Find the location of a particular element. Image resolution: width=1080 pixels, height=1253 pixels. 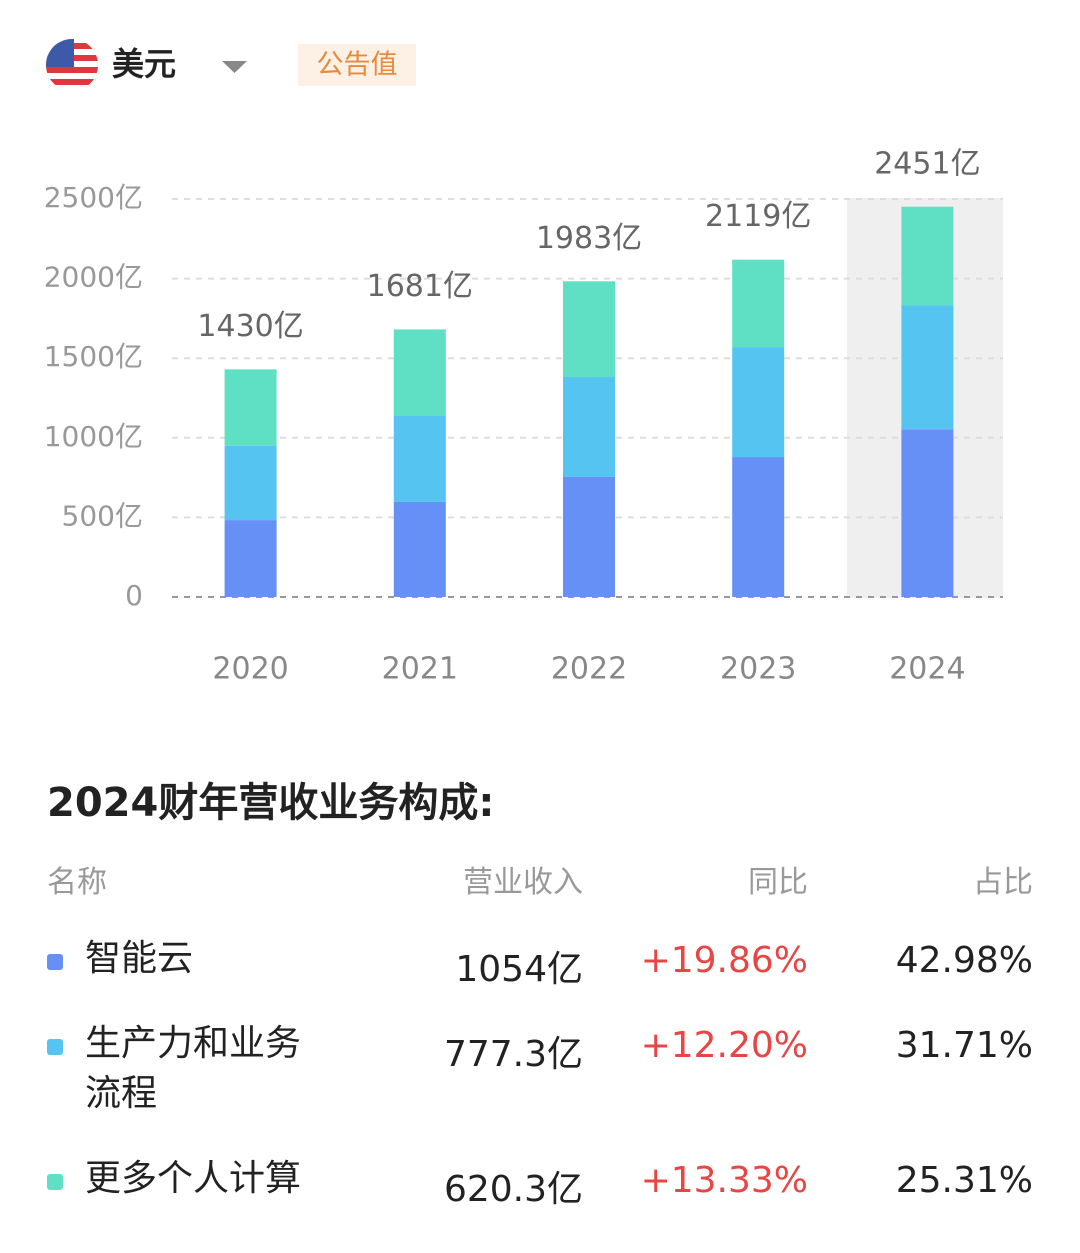

badge-bg is located at coordinates (357, 65).